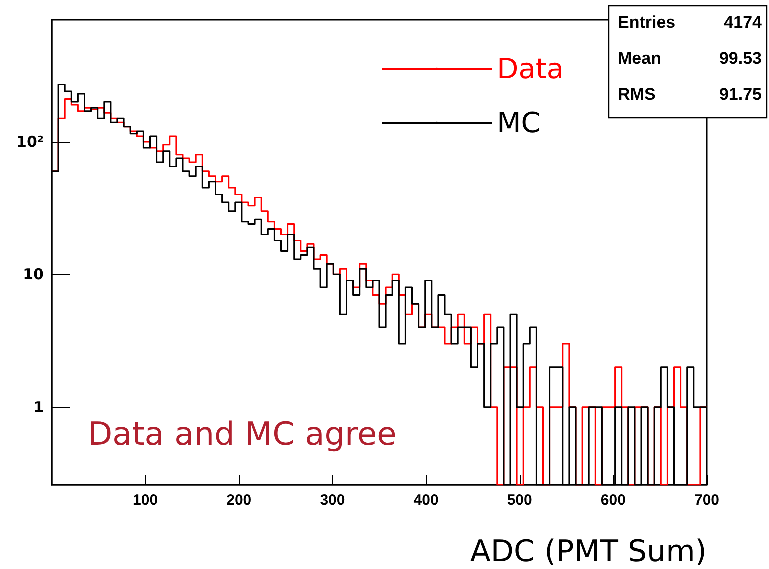 The width and height of the screenshot is (769, 569). Describe the element at coordinates (239, 500) in the screenshot. I see `x-tick-label: 200` at that location.